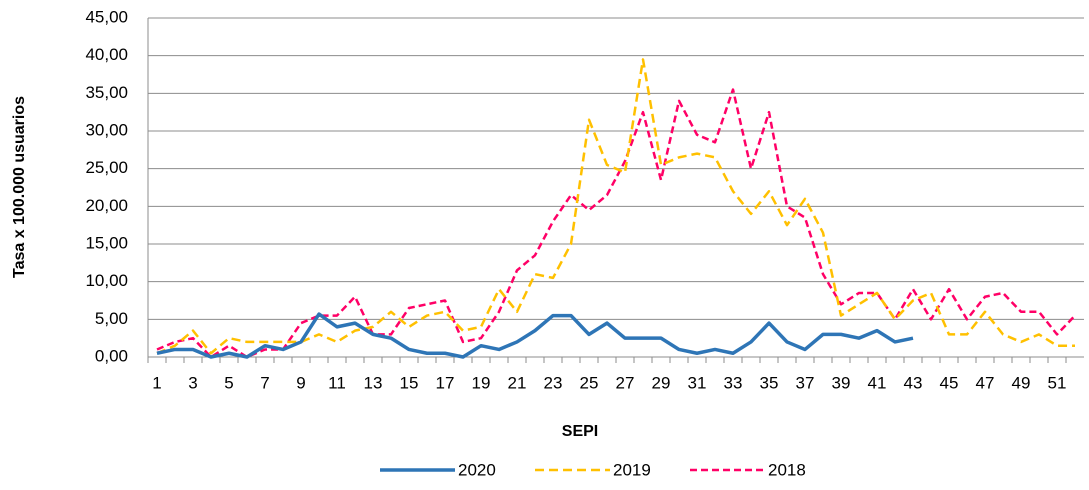 This screenshot has height=490, width=1089. Describe the element at coordinates (553, 382) in the screenshot. I see `x-tick-label: 23` at that location.